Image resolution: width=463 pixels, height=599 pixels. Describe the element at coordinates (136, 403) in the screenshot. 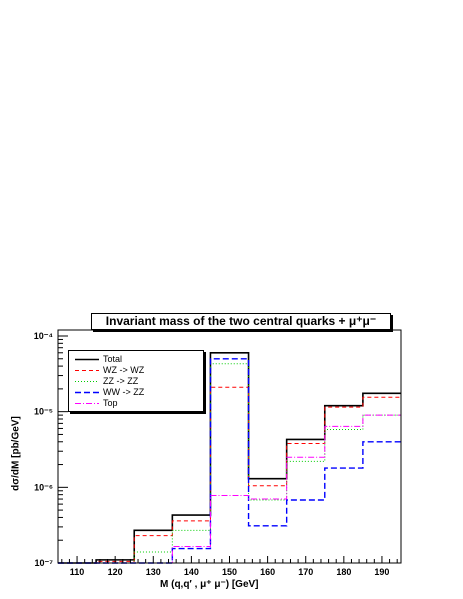

I see `legend-item-top: Top` at that location.